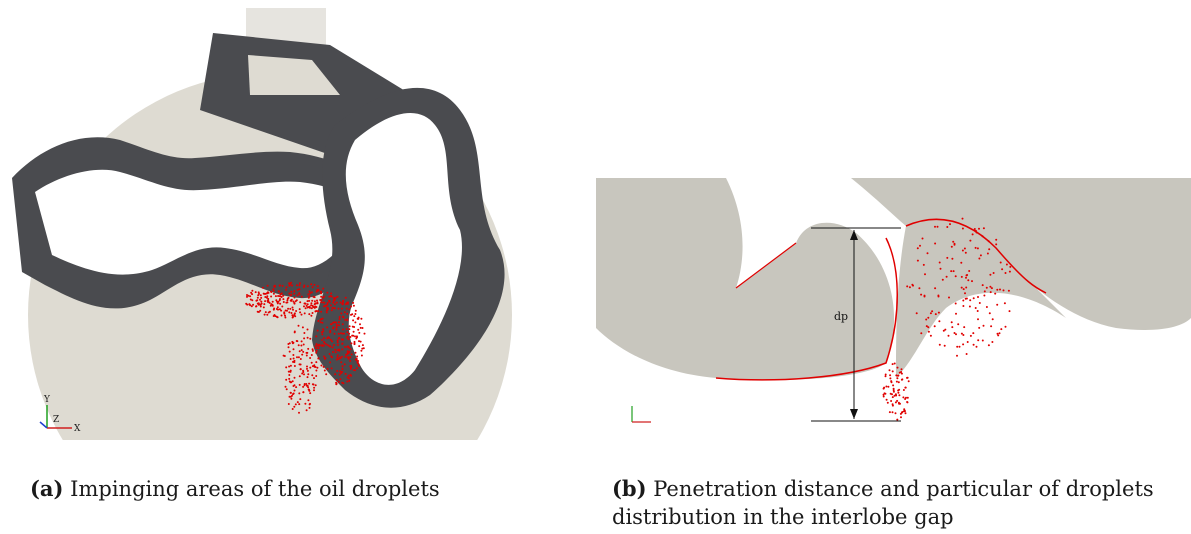 This screenshot has height=534, width=1191. What do you see at coordinates (745, 279) in the screenshot?
I see `left-rotor-profile` at bounding box center [745, 279].